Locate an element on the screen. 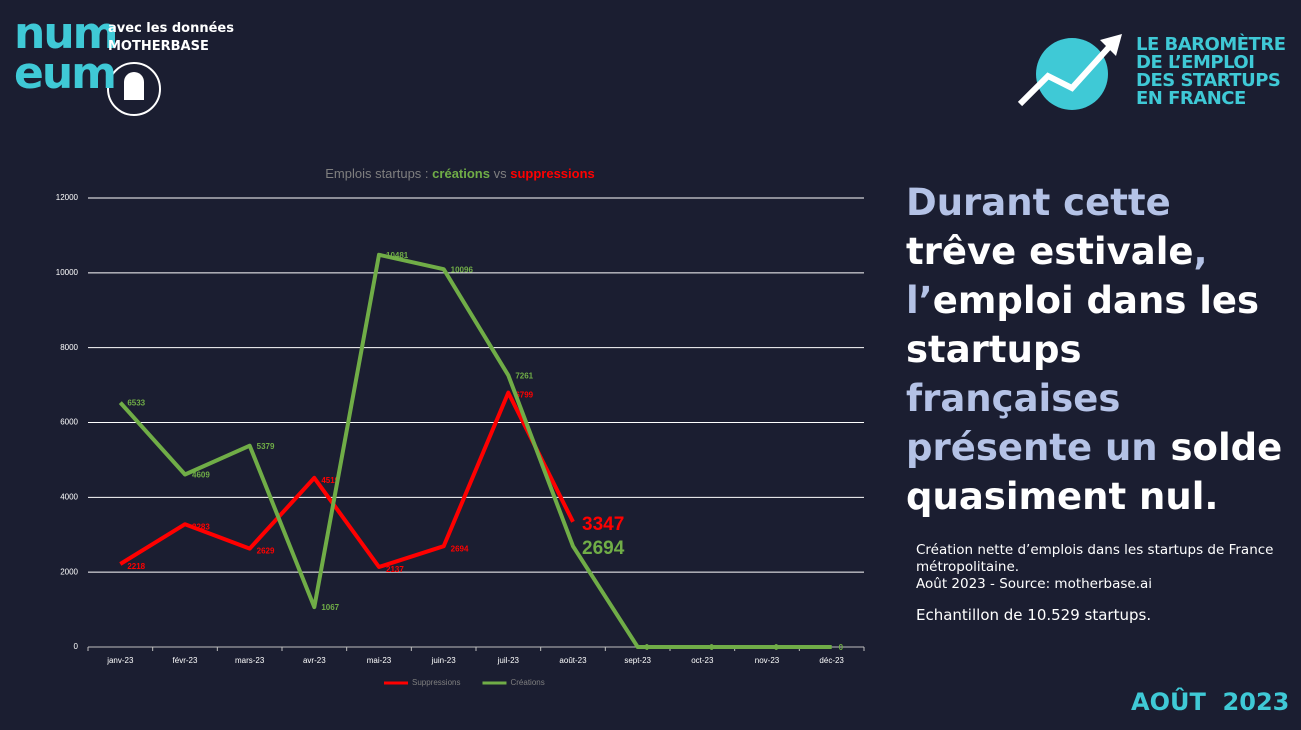  x-tick-label: janv-23 is located at coordinates (120, 660).